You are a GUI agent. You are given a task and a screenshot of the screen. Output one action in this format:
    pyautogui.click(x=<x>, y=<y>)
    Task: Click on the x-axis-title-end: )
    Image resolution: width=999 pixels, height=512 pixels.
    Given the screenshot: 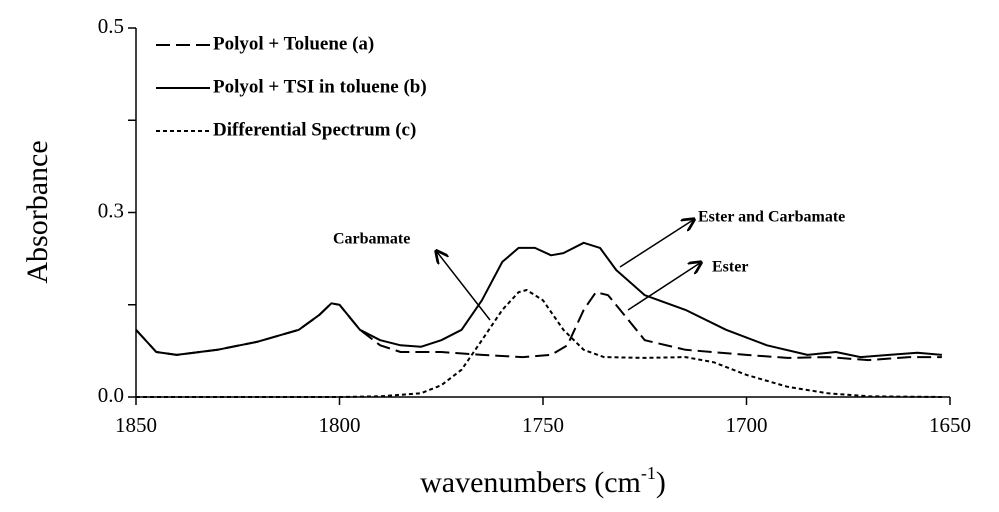 What is the action you would take?
    pyautogui.click(x=661, y=482)
    